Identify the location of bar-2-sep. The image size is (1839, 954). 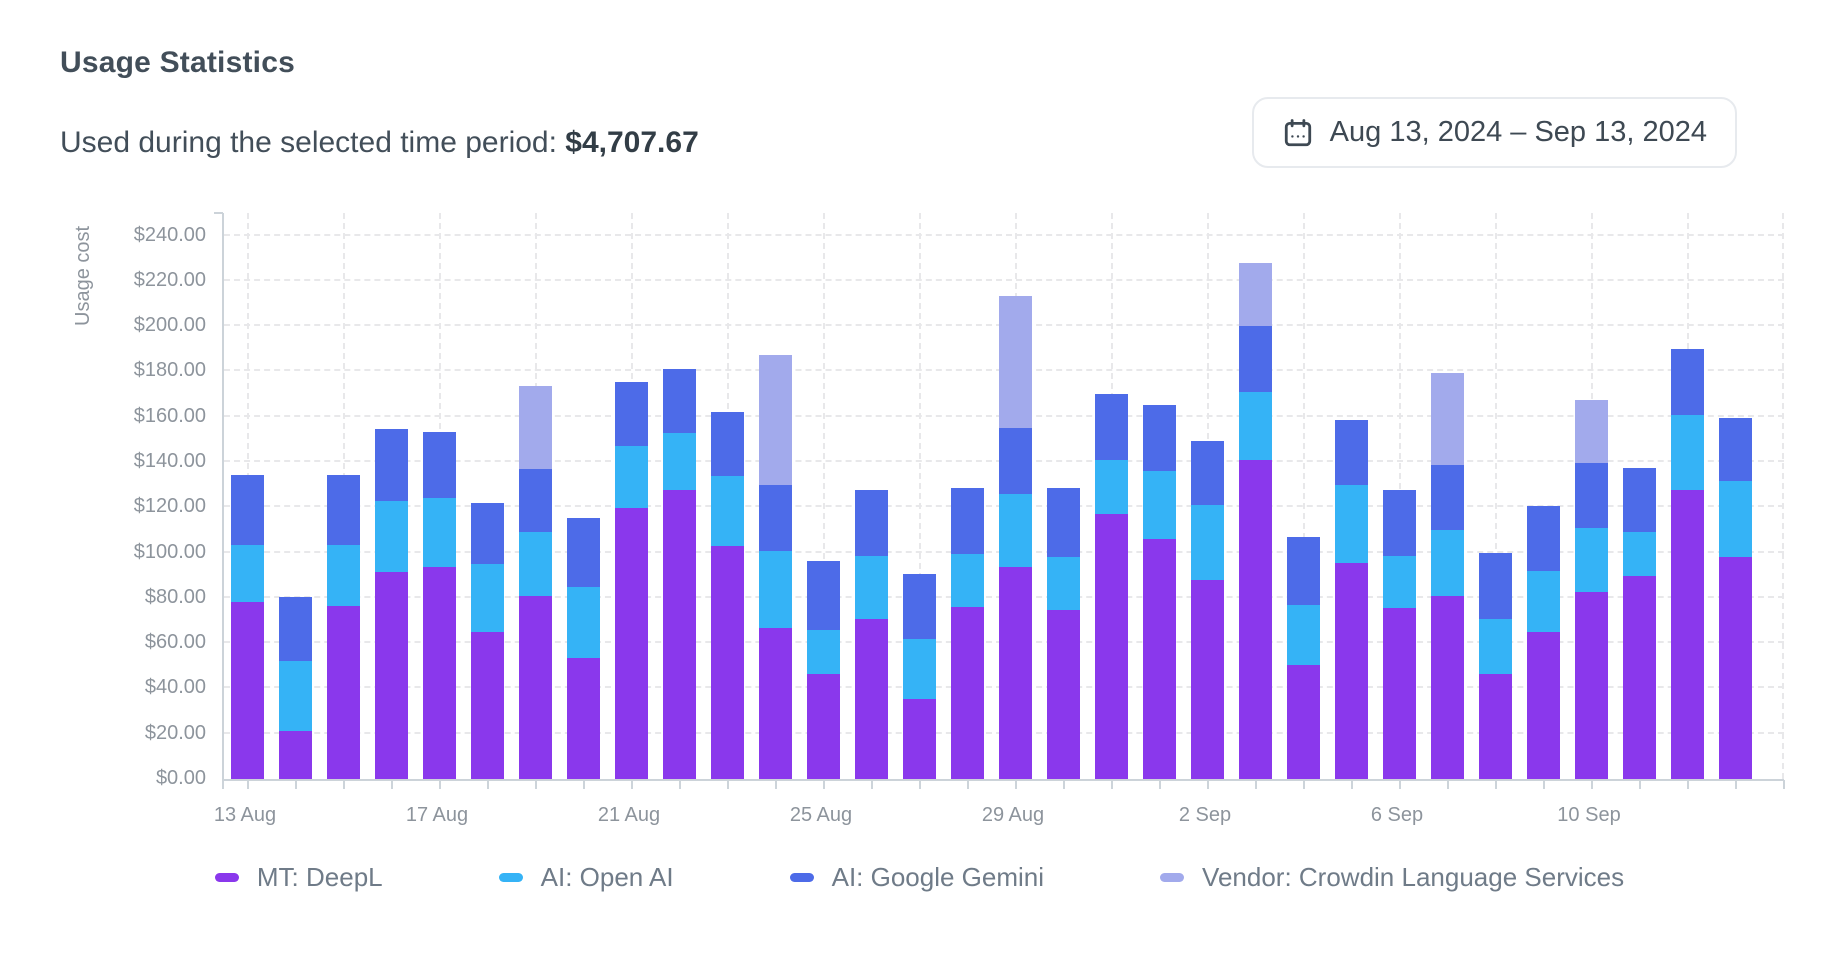
(1207, 609).